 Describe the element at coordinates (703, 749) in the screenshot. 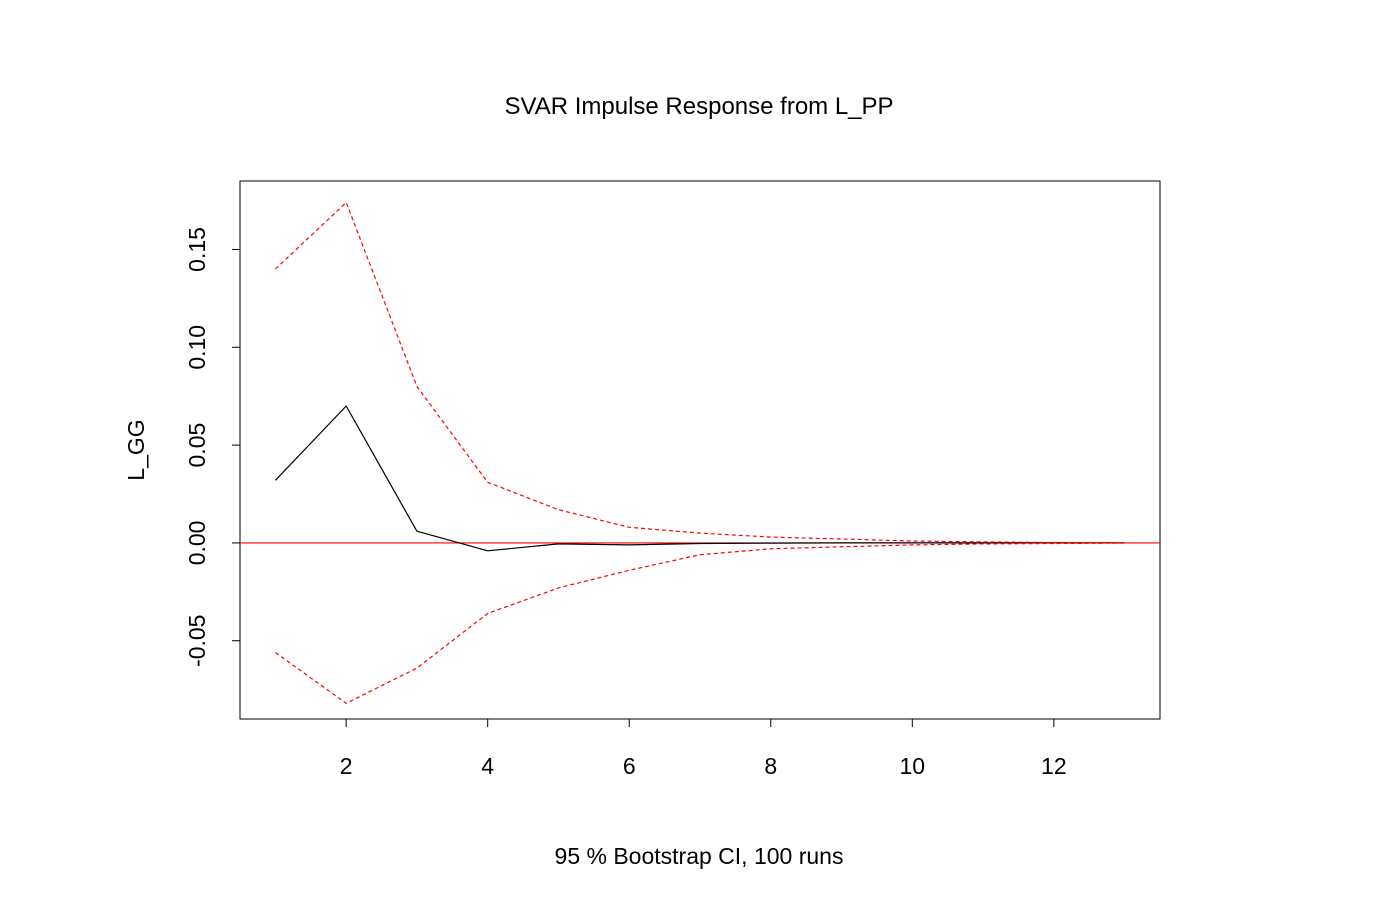

I see `x-axis: 2 4 6 8 10 12` at that location.